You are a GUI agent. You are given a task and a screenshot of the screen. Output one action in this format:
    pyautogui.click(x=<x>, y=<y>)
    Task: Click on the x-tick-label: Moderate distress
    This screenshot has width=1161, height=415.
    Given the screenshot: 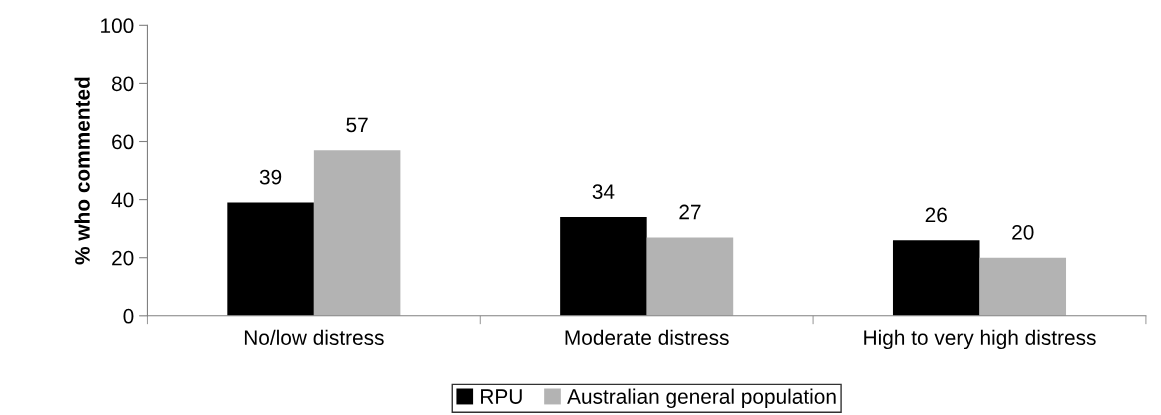 What is the action you would take?
    pyautogui.click(x=647, y=337)
    